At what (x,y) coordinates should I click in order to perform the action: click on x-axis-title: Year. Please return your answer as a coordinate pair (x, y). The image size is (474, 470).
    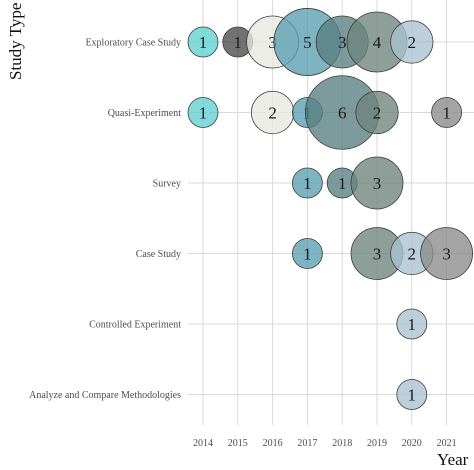
    Looking at the image, I should click on (453, 459).